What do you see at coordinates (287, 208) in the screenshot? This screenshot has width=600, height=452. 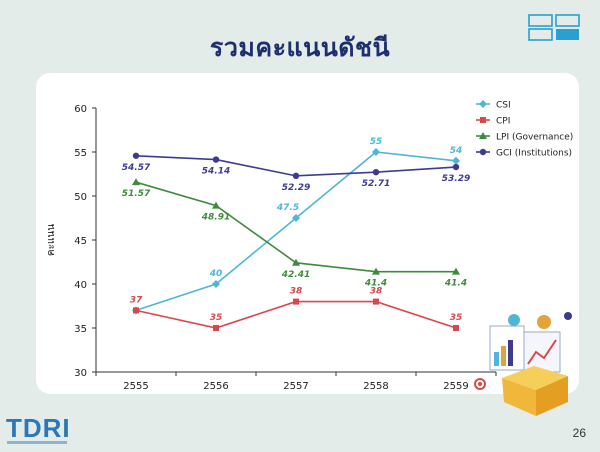 I see `data-label-csi: 47.5` at bounding box center [287, 208].